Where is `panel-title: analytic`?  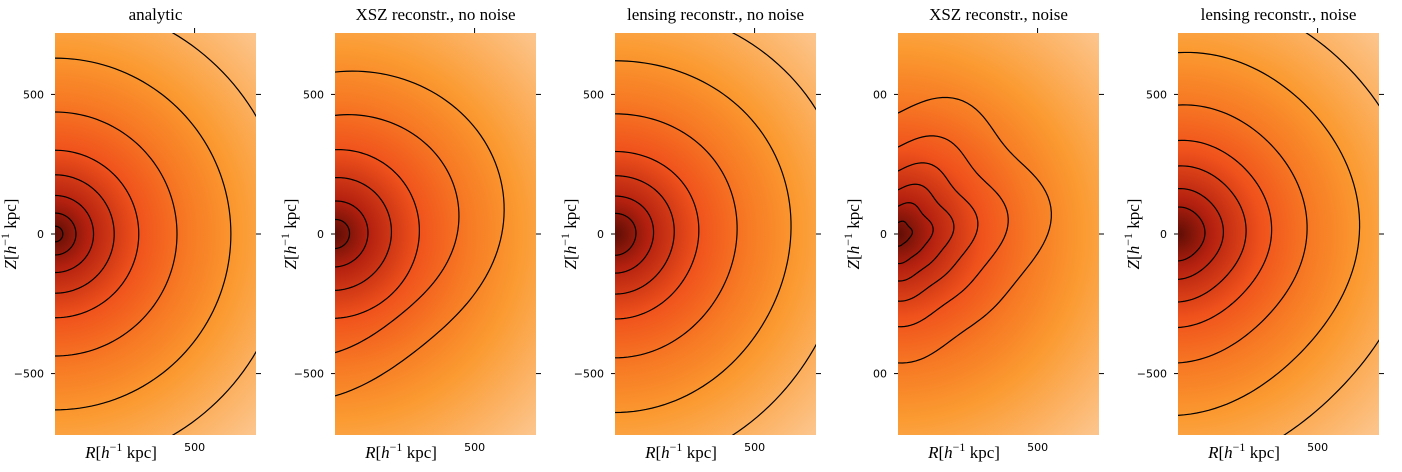
panel-title: analytic is located at coordinates (156, 14).